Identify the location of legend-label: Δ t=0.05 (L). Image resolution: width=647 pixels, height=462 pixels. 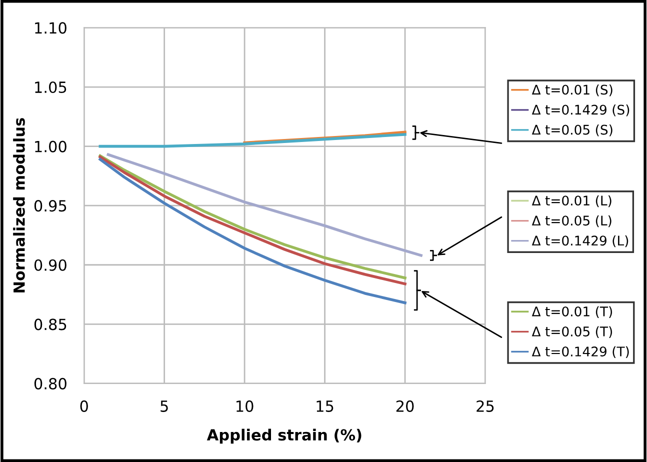
(572, 221).